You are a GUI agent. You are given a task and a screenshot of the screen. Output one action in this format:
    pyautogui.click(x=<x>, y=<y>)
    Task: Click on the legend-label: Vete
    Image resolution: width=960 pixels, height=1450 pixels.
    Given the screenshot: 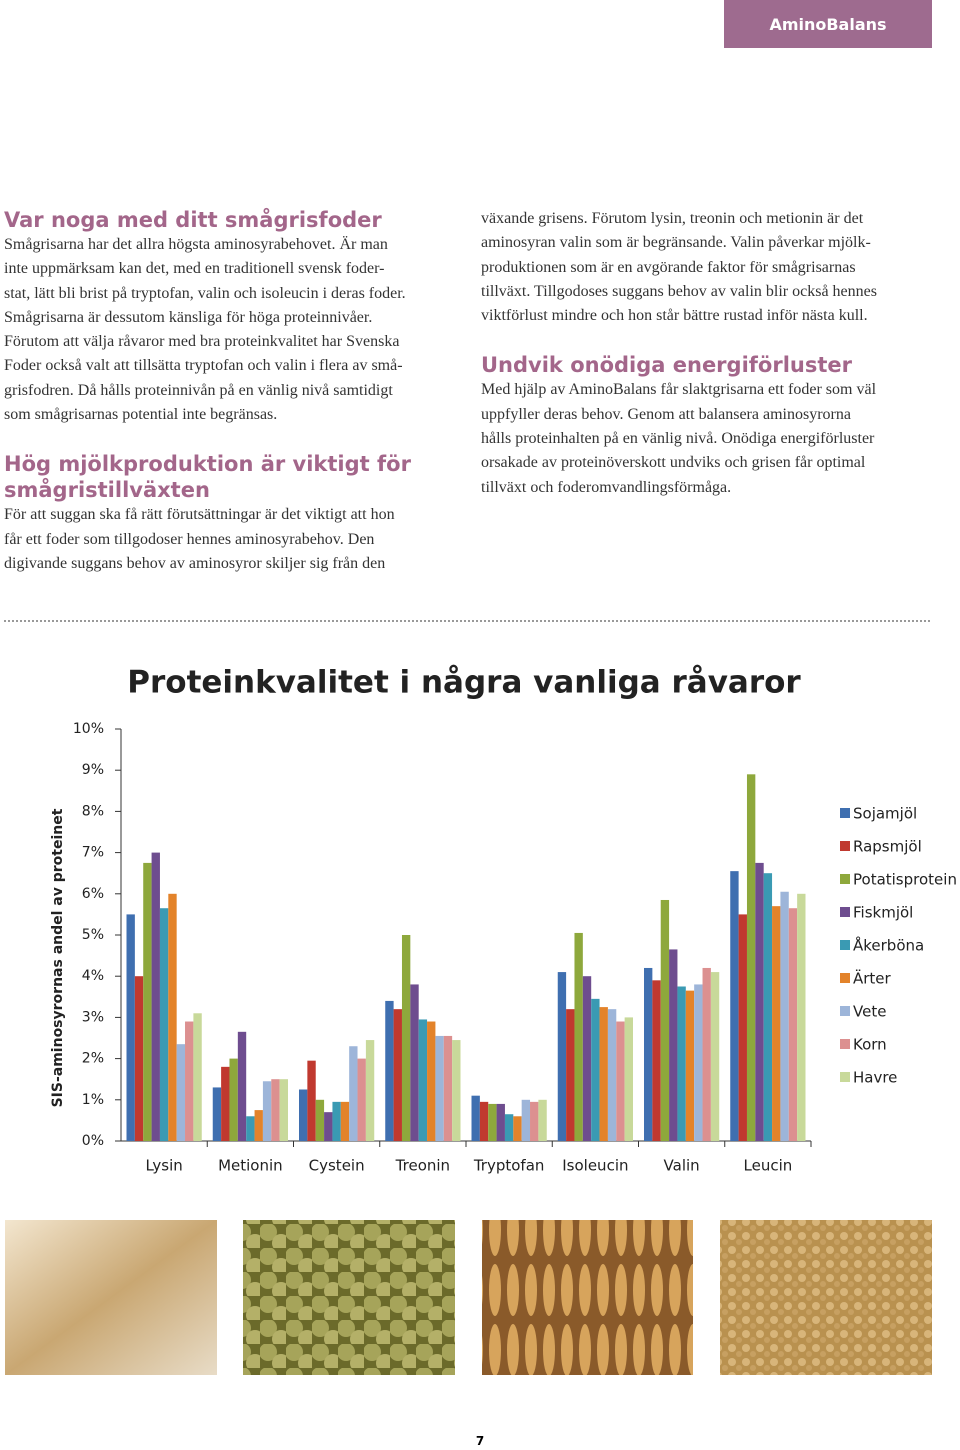 What is the action you would take?
    pyautogui.click(x=869, y=1012)
    